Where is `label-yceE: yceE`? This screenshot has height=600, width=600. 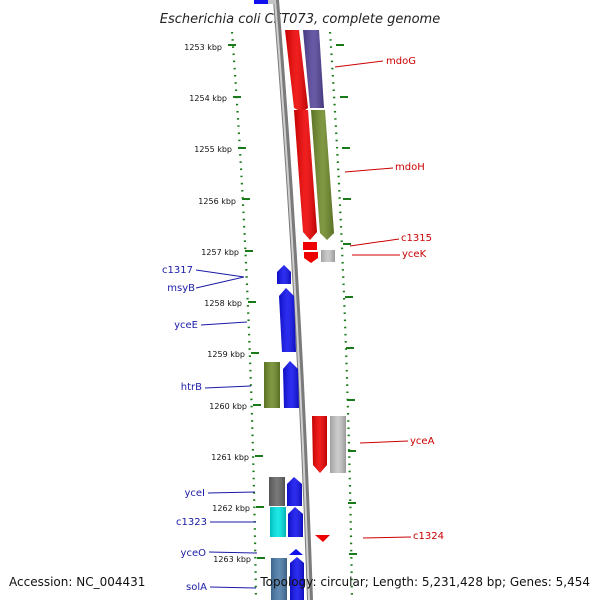 label-yceE: yceE is located at coordinates (186, 325).